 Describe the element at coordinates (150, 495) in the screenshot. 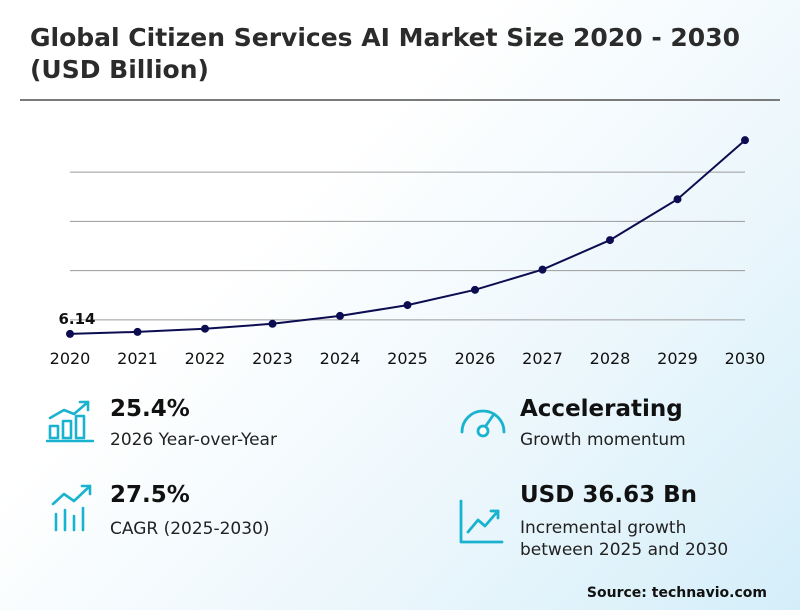

I see `stat-cagr-value: 27.5%` at that location.